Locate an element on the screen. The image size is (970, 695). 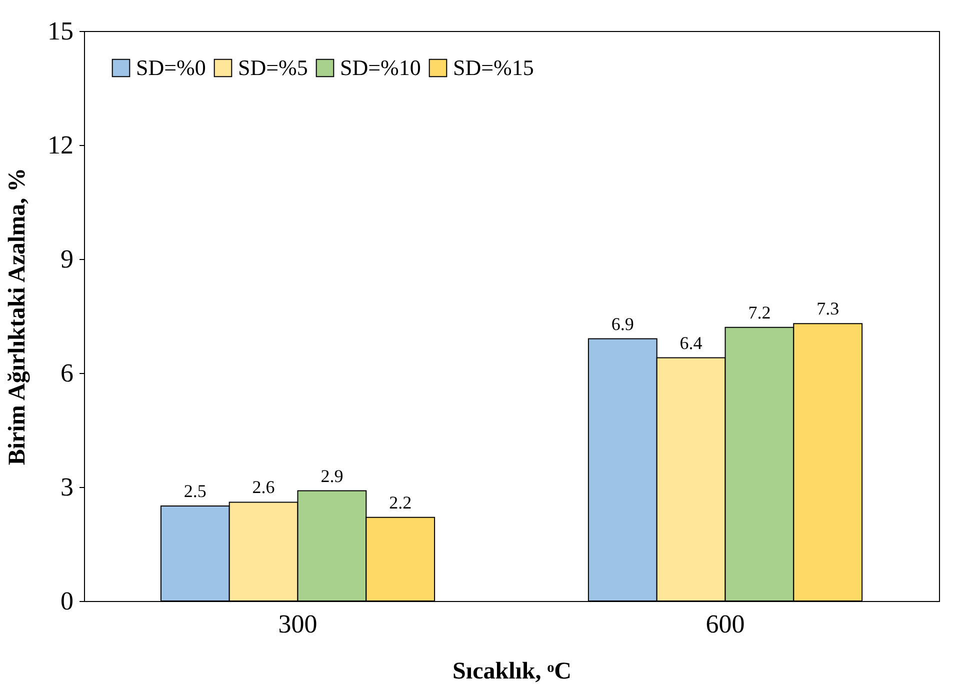
legend-label: SD=%15 is located at coordinates (493, 67).